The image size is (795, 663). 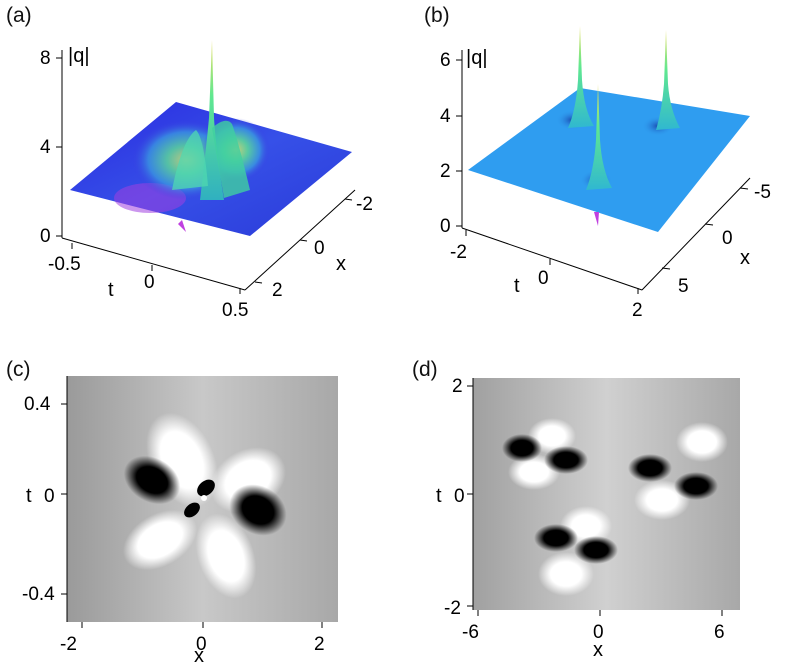 What do you see at coordinates (445, 116) in the screenshot?
I see `panel-b-ztick-2: 4` at bounding box center [445, 116].